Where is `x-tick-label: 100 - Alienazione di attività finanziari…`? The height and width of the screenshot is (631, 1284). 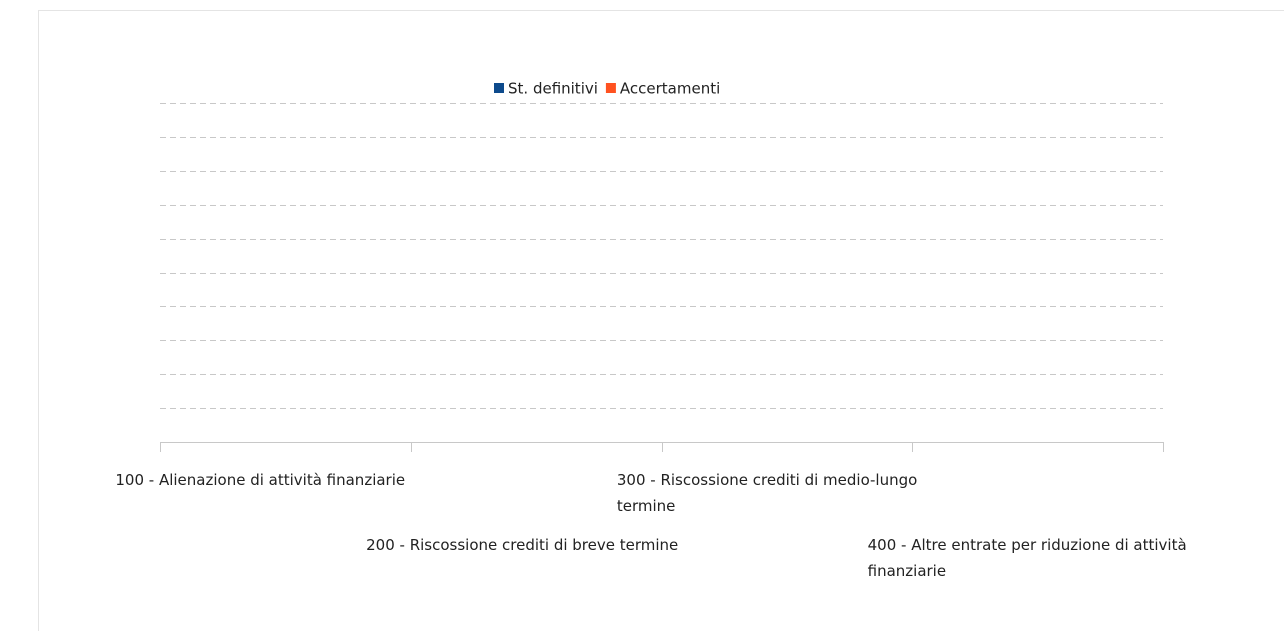
x-tick-label: 100 - Alienazione di attività finanziari… is located at coordinates (260, 480).